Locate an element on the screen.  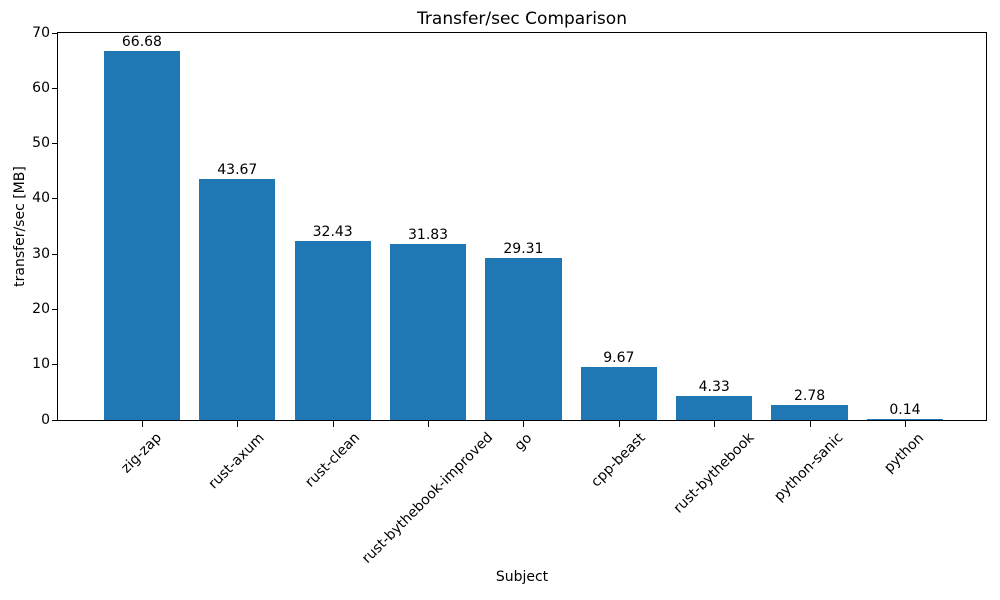
y-axis-label: transfer/sec [MB] is located at coordinates (20, 226).